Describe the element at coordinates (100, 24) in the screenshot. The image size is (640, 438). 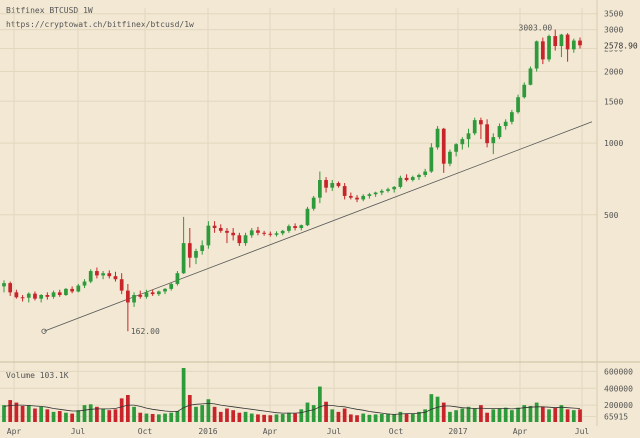
I see `source-url: https://cryptowat.ch/bitfinex/btcusd/1w` at that location.